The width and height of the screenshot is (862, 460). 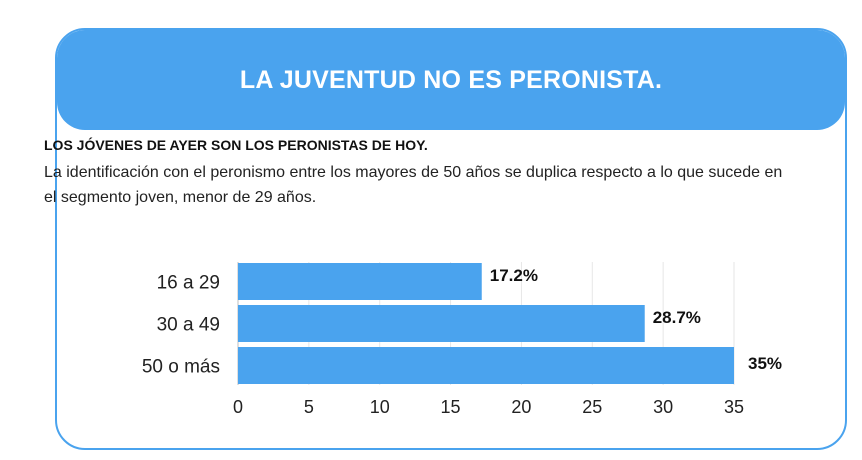 What do you see at coordinates (380, 407) in the screenshot?
I see `x-tick-label-10: 10` at bounding box center [380, 407].